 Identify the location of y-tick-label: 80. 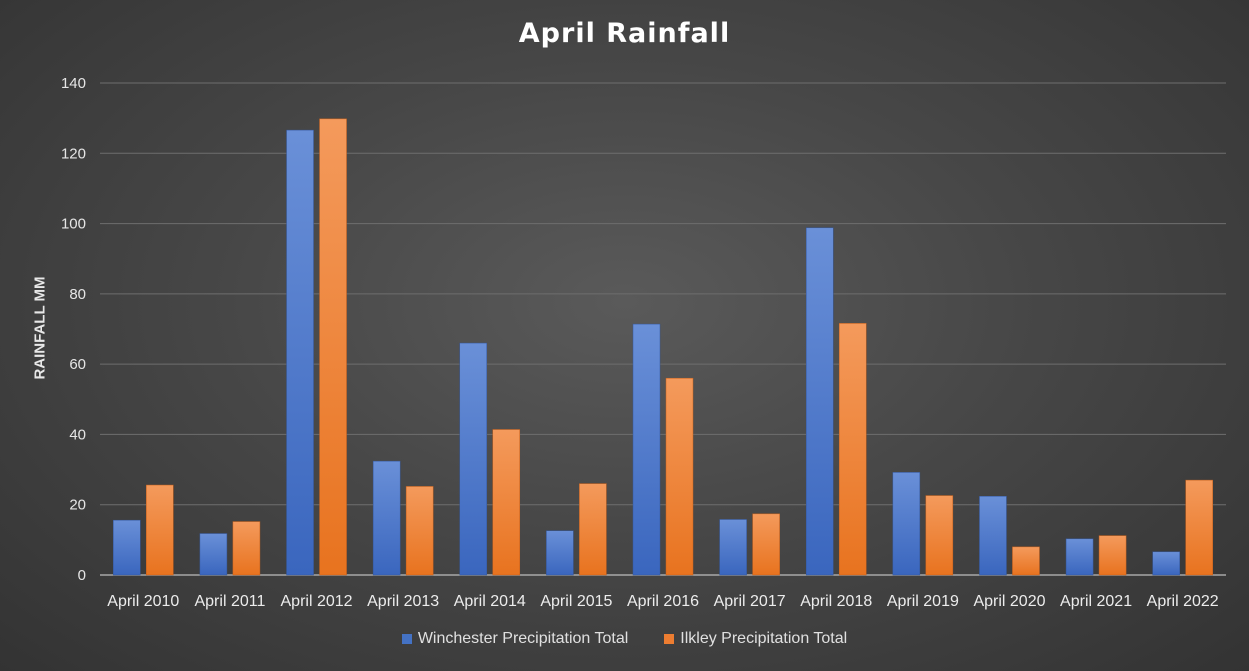
(77, 294).